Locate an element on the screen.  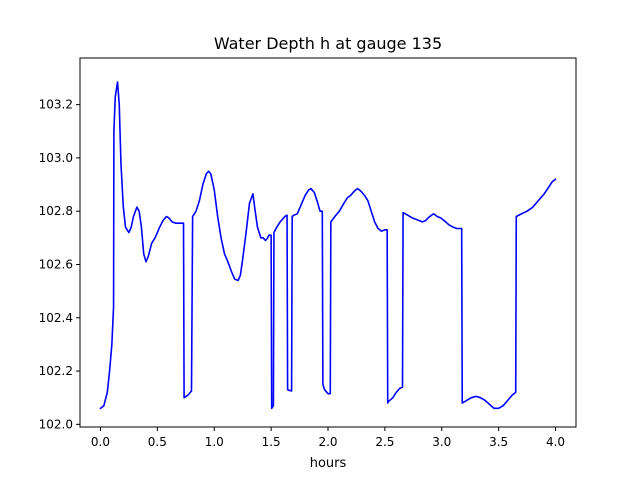
x-axis-label: hours is located at coordinates (328, 463).